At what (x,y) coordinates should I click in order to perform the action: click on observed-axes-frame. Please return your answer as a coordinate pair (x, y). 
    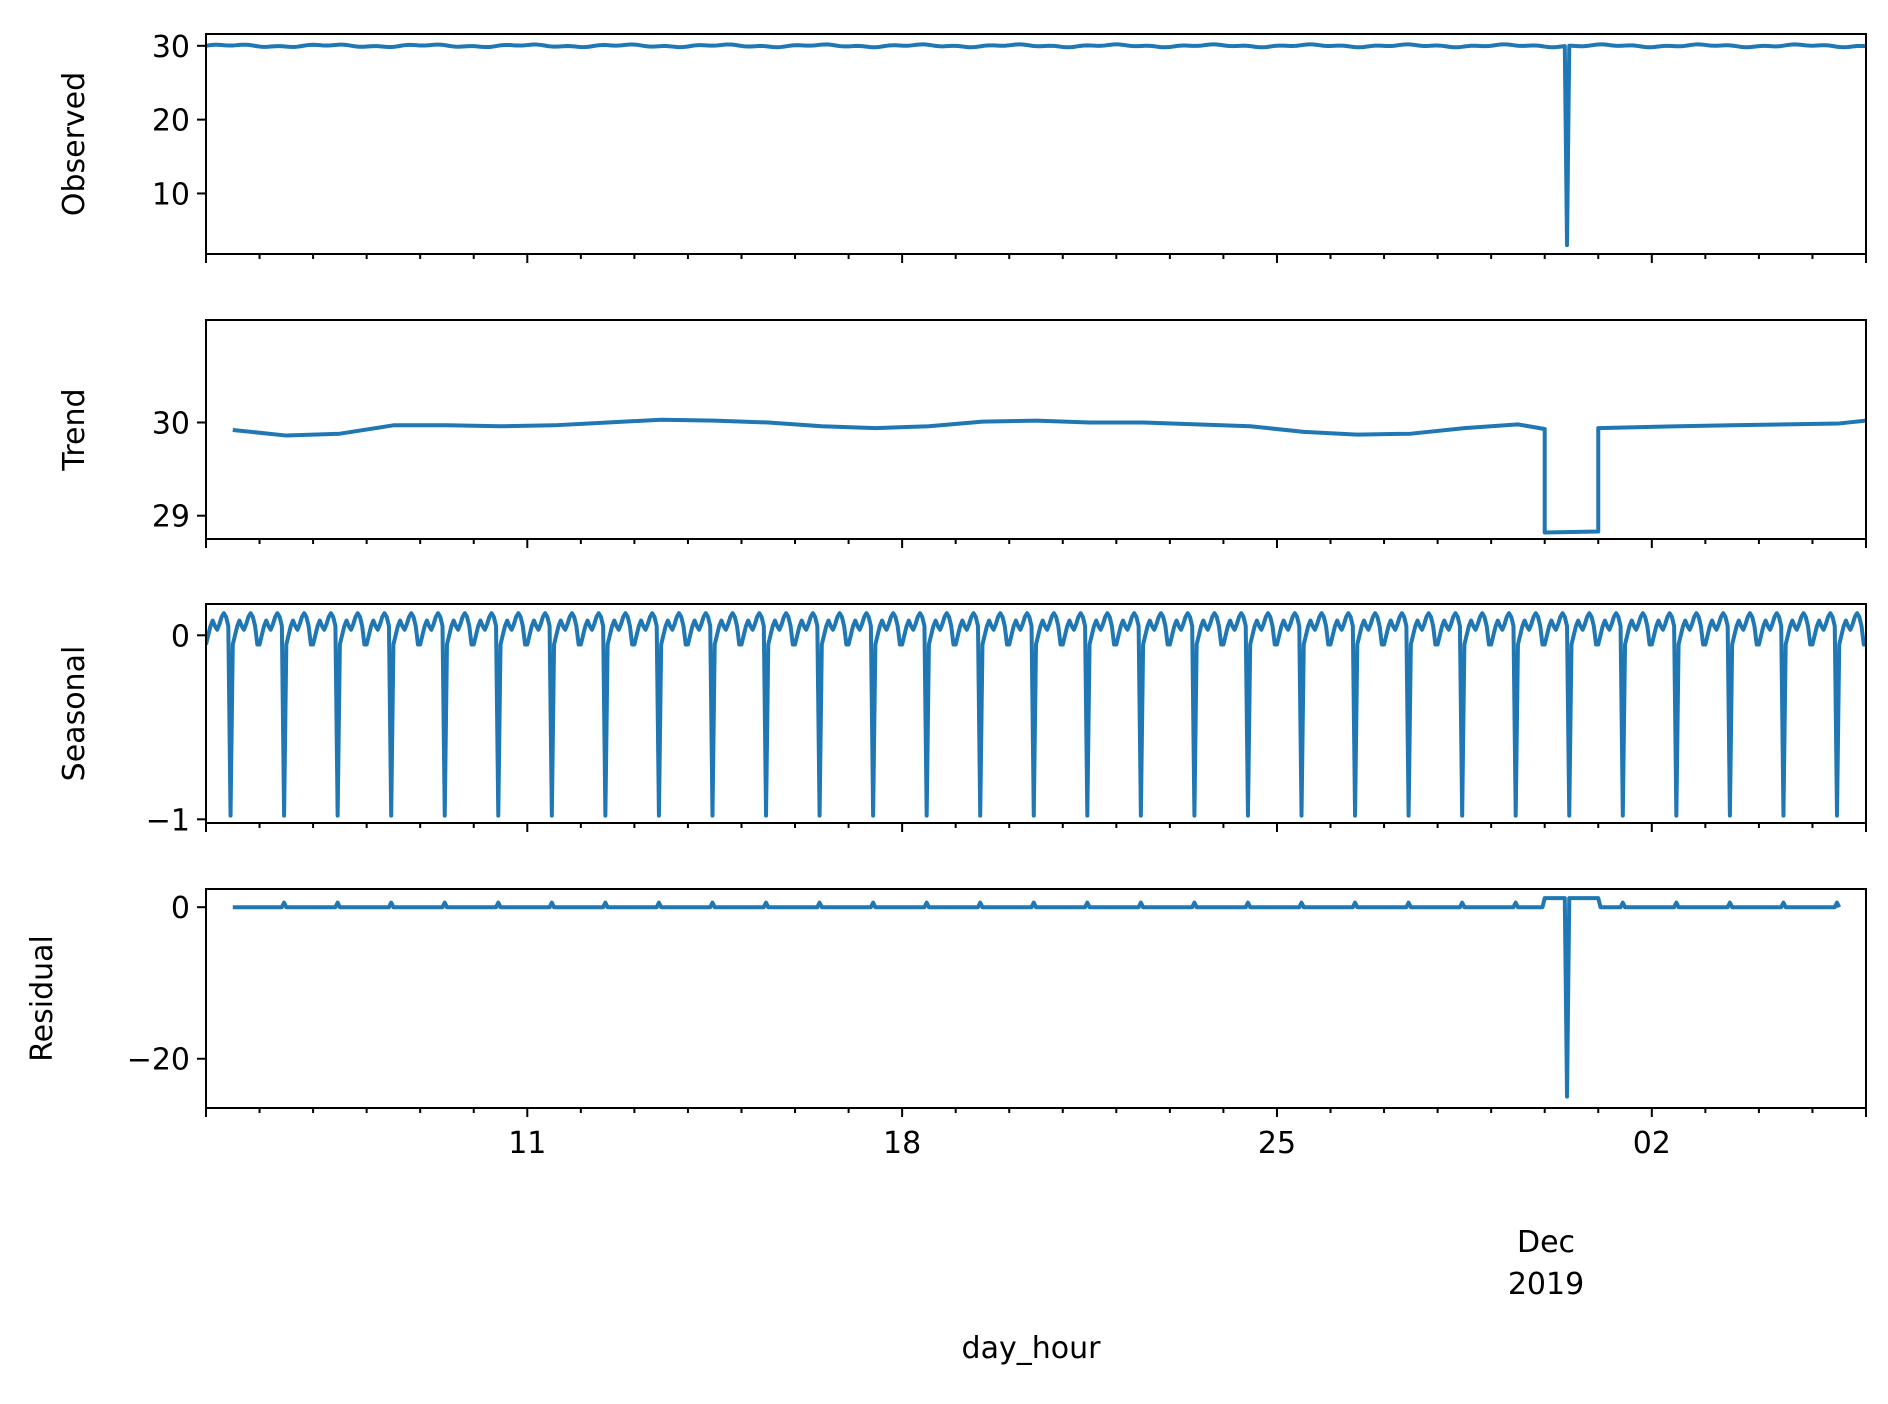
    Looking at the image, I should click on (1036, 144).